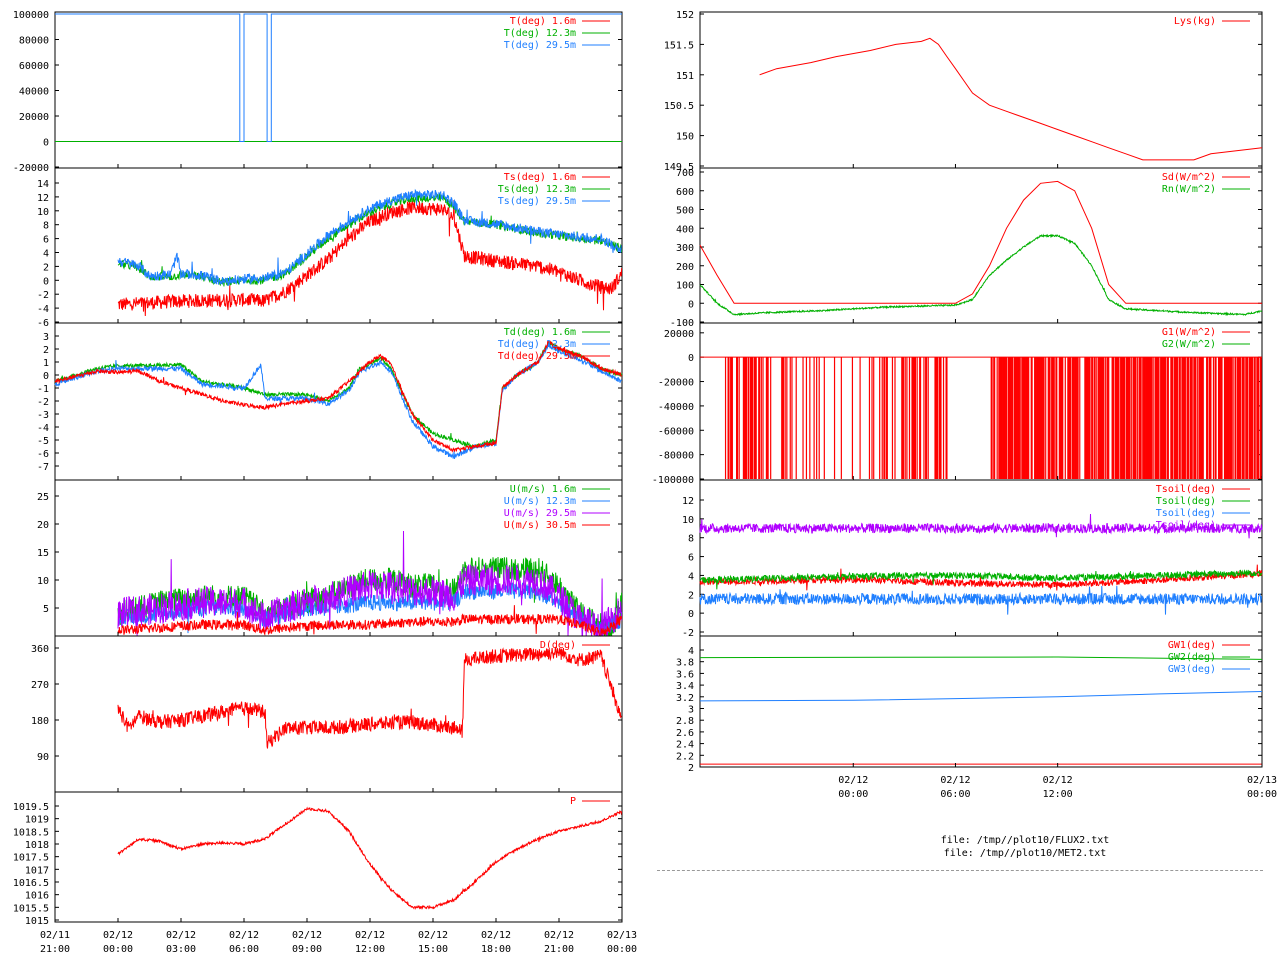 This screenshot has height=960, width=1280. Describe the element at coordinates (685, 663) in the screenshot. I see `ytick-label-GW: 3.8` at that location.